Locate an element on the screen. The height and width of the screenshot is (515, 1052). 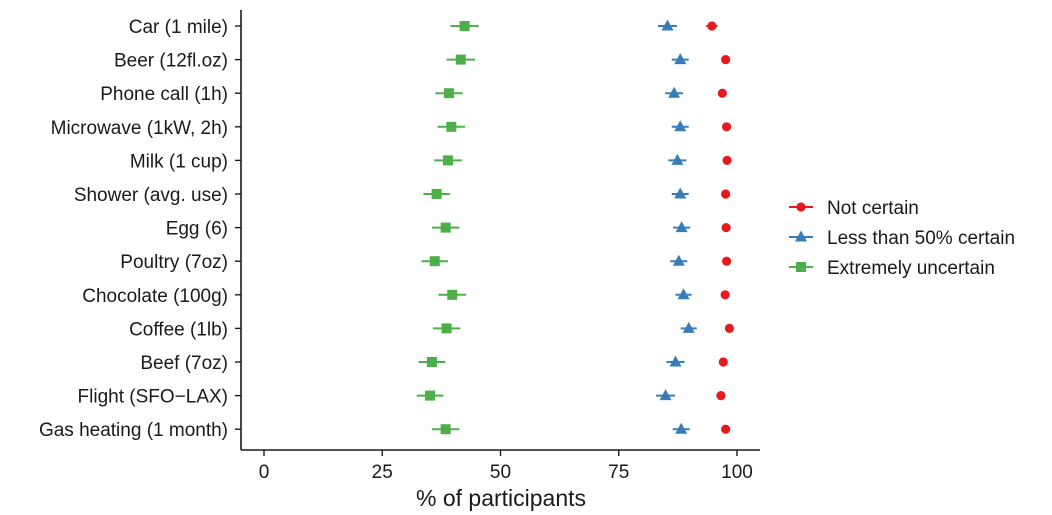
y-tick-label: Shower (avg. use) is located at coordinates (151, 195).